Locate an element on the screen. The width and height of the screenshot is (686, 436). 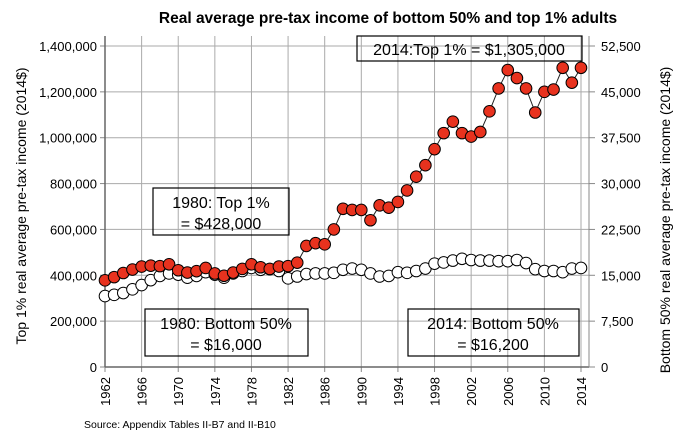
y-tick-label: 200,000 is located at coordinates (73, 321).